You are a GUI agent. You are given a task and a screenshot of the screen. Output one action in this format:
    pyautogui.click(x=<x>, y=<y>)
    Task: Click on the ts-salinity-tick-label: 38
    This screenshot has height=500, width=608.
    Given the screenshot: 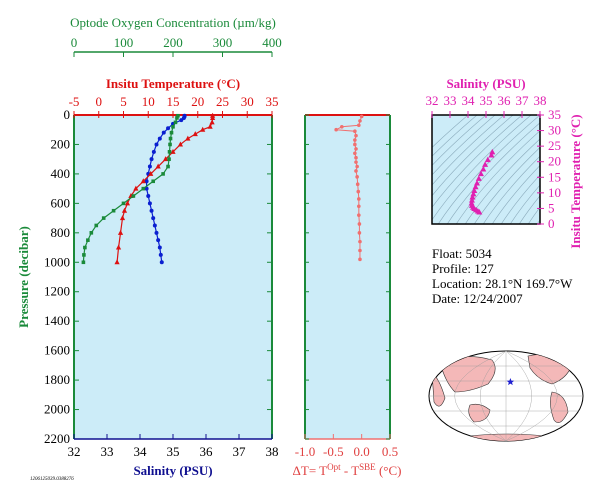 What is the action you would take?
    pyautogui.click(x=540, y=100)
    